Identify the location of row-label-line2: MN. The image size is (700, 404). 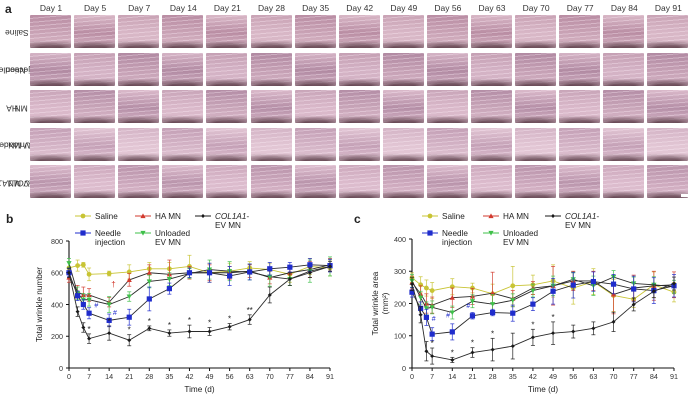
(21, 108).